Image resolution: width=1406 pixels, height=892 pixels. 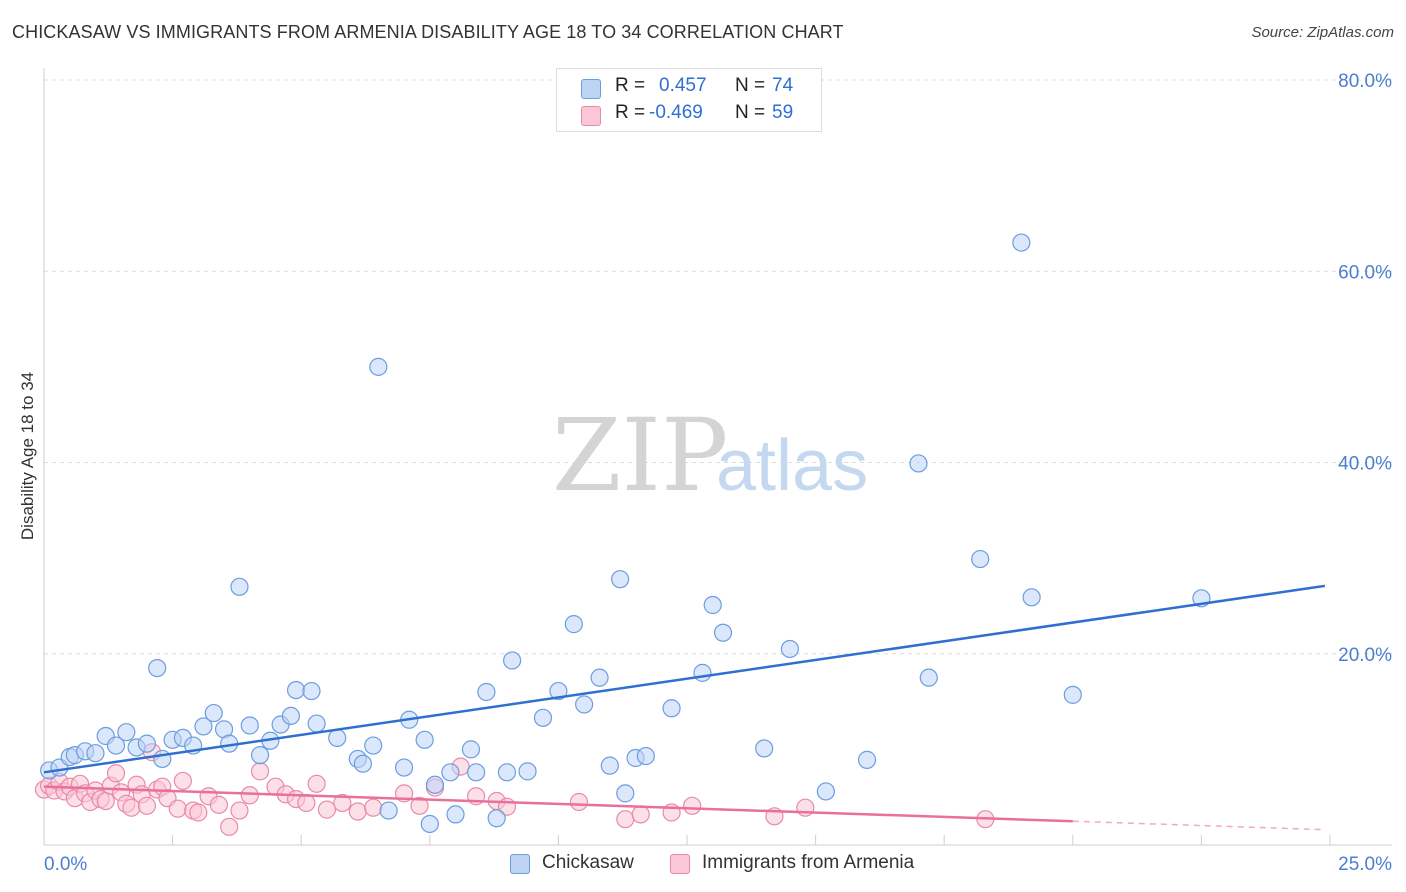 I want to click on r-value: 0.457, so click(x=683, y=85).